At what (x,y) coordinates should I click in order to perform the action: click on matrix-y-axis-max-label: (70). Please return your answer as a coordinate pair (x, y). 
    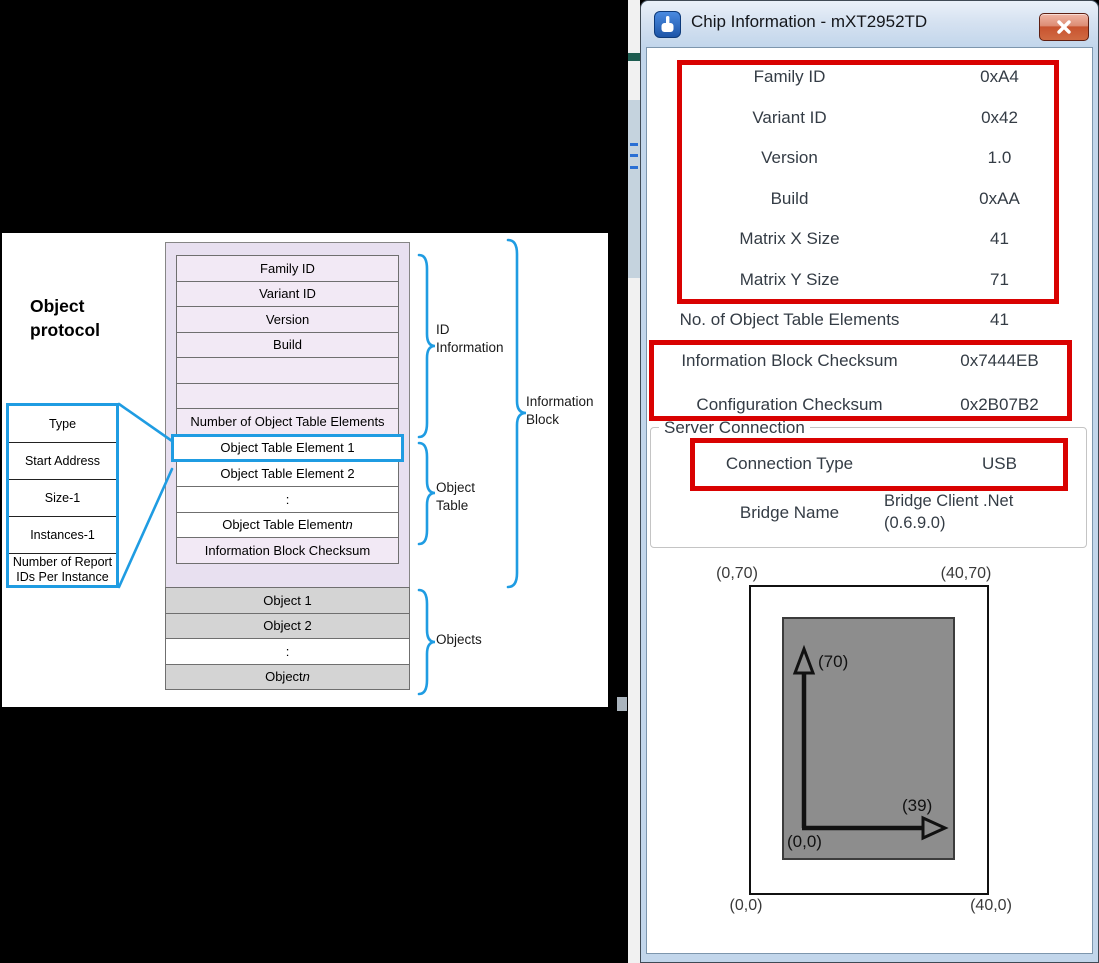
    Looking at the image, I should click on (833, 661).